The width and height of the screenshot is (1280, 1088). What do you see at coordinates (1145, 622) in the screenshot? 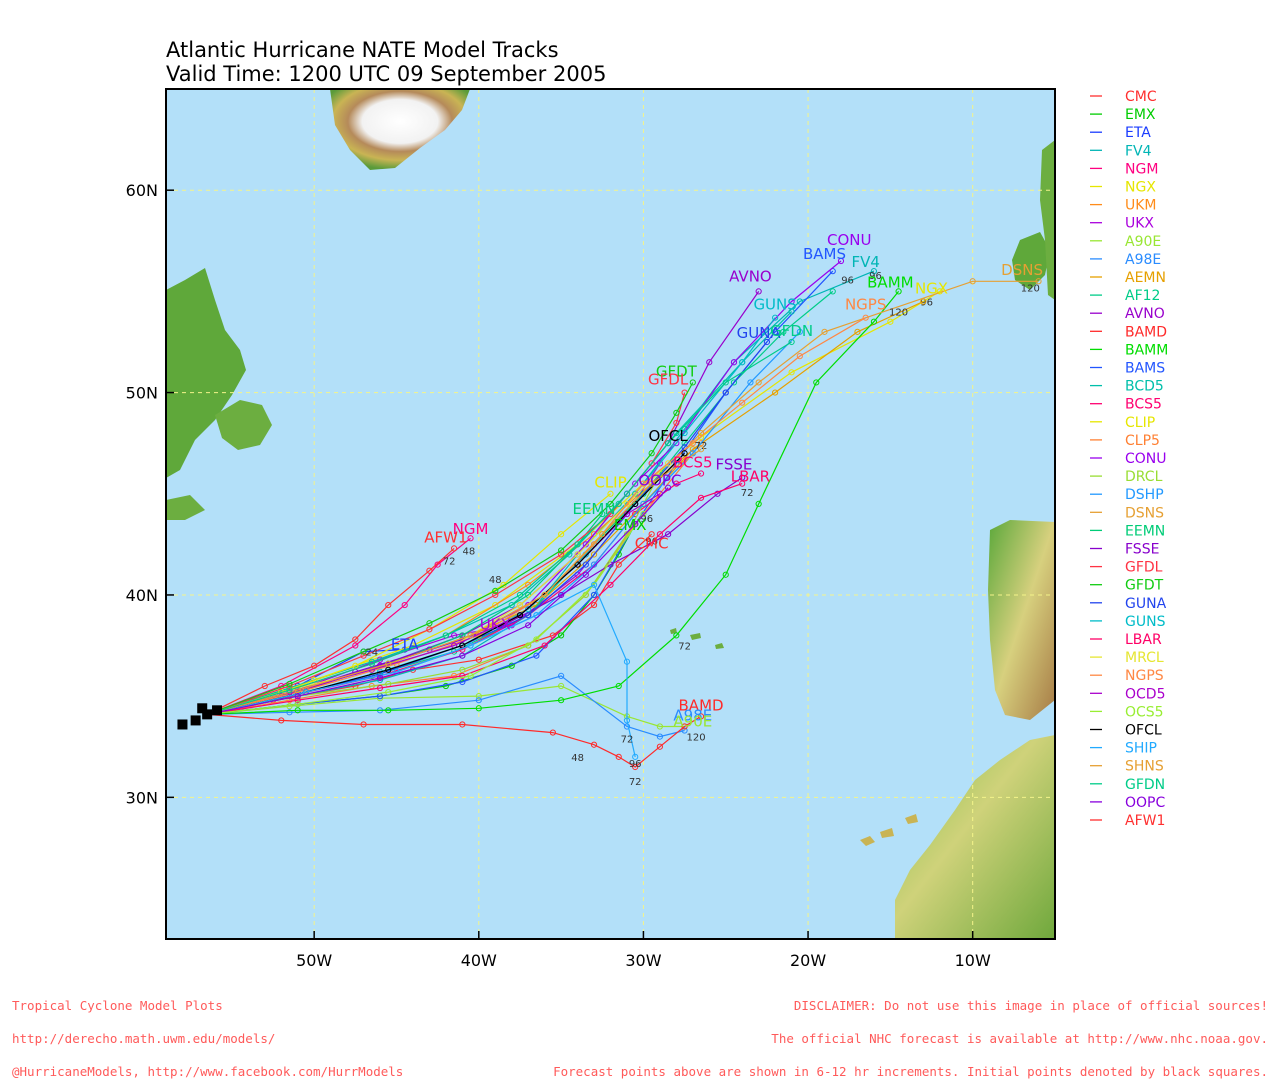
I see `legend-label: GUNS` at bounding box center [1145, 622].